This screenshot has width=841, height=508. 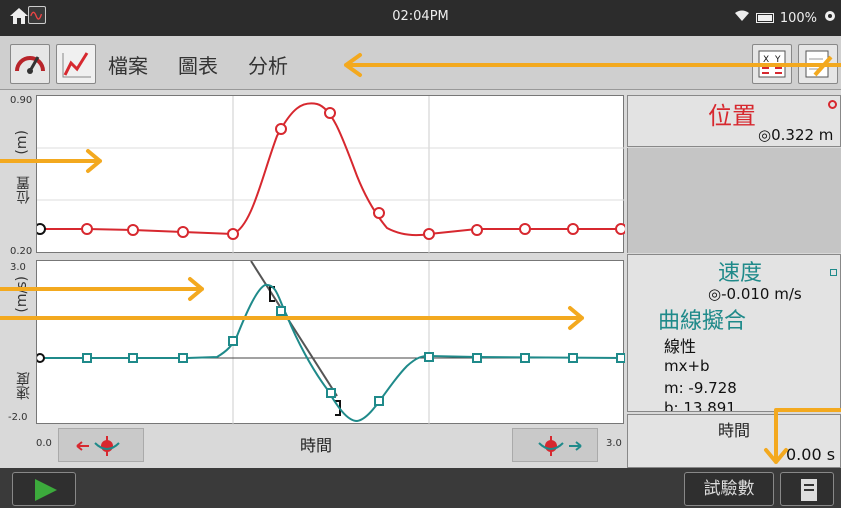 I want to click on status-right: 100%, so click(x=785, y=18).